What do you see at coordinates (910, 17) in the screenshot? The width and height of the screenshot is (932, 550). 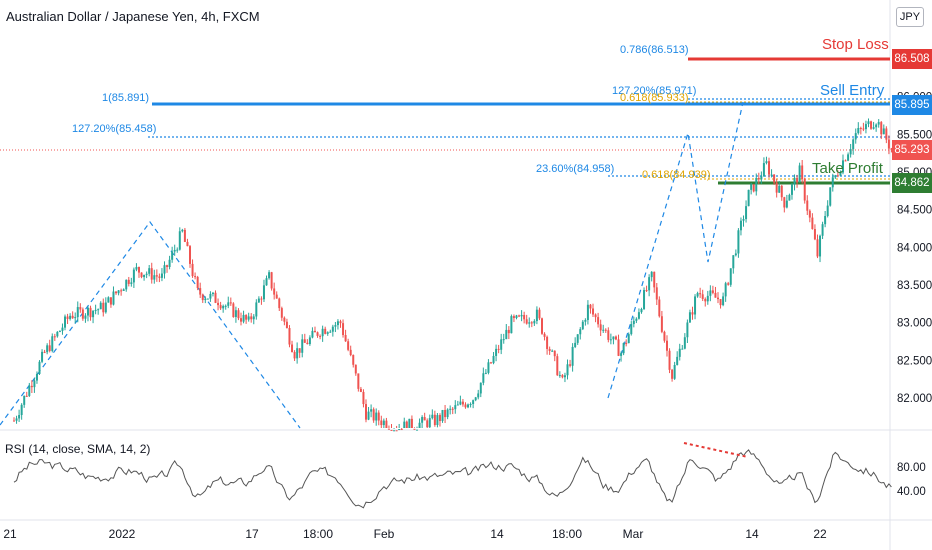 I see `currency-button: JPY` at bounding box center [910, 17].